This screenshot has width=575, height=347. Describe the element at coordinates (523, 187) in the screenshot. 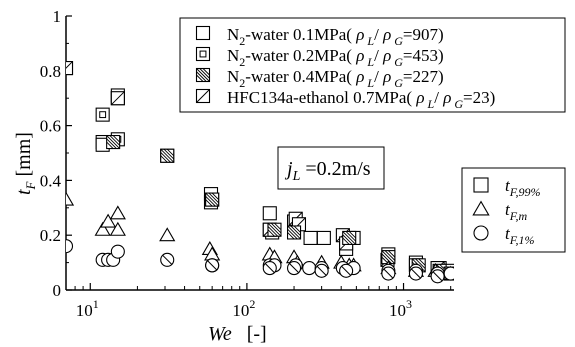

I see `legend-symbol-label: tF,99%` at that location.